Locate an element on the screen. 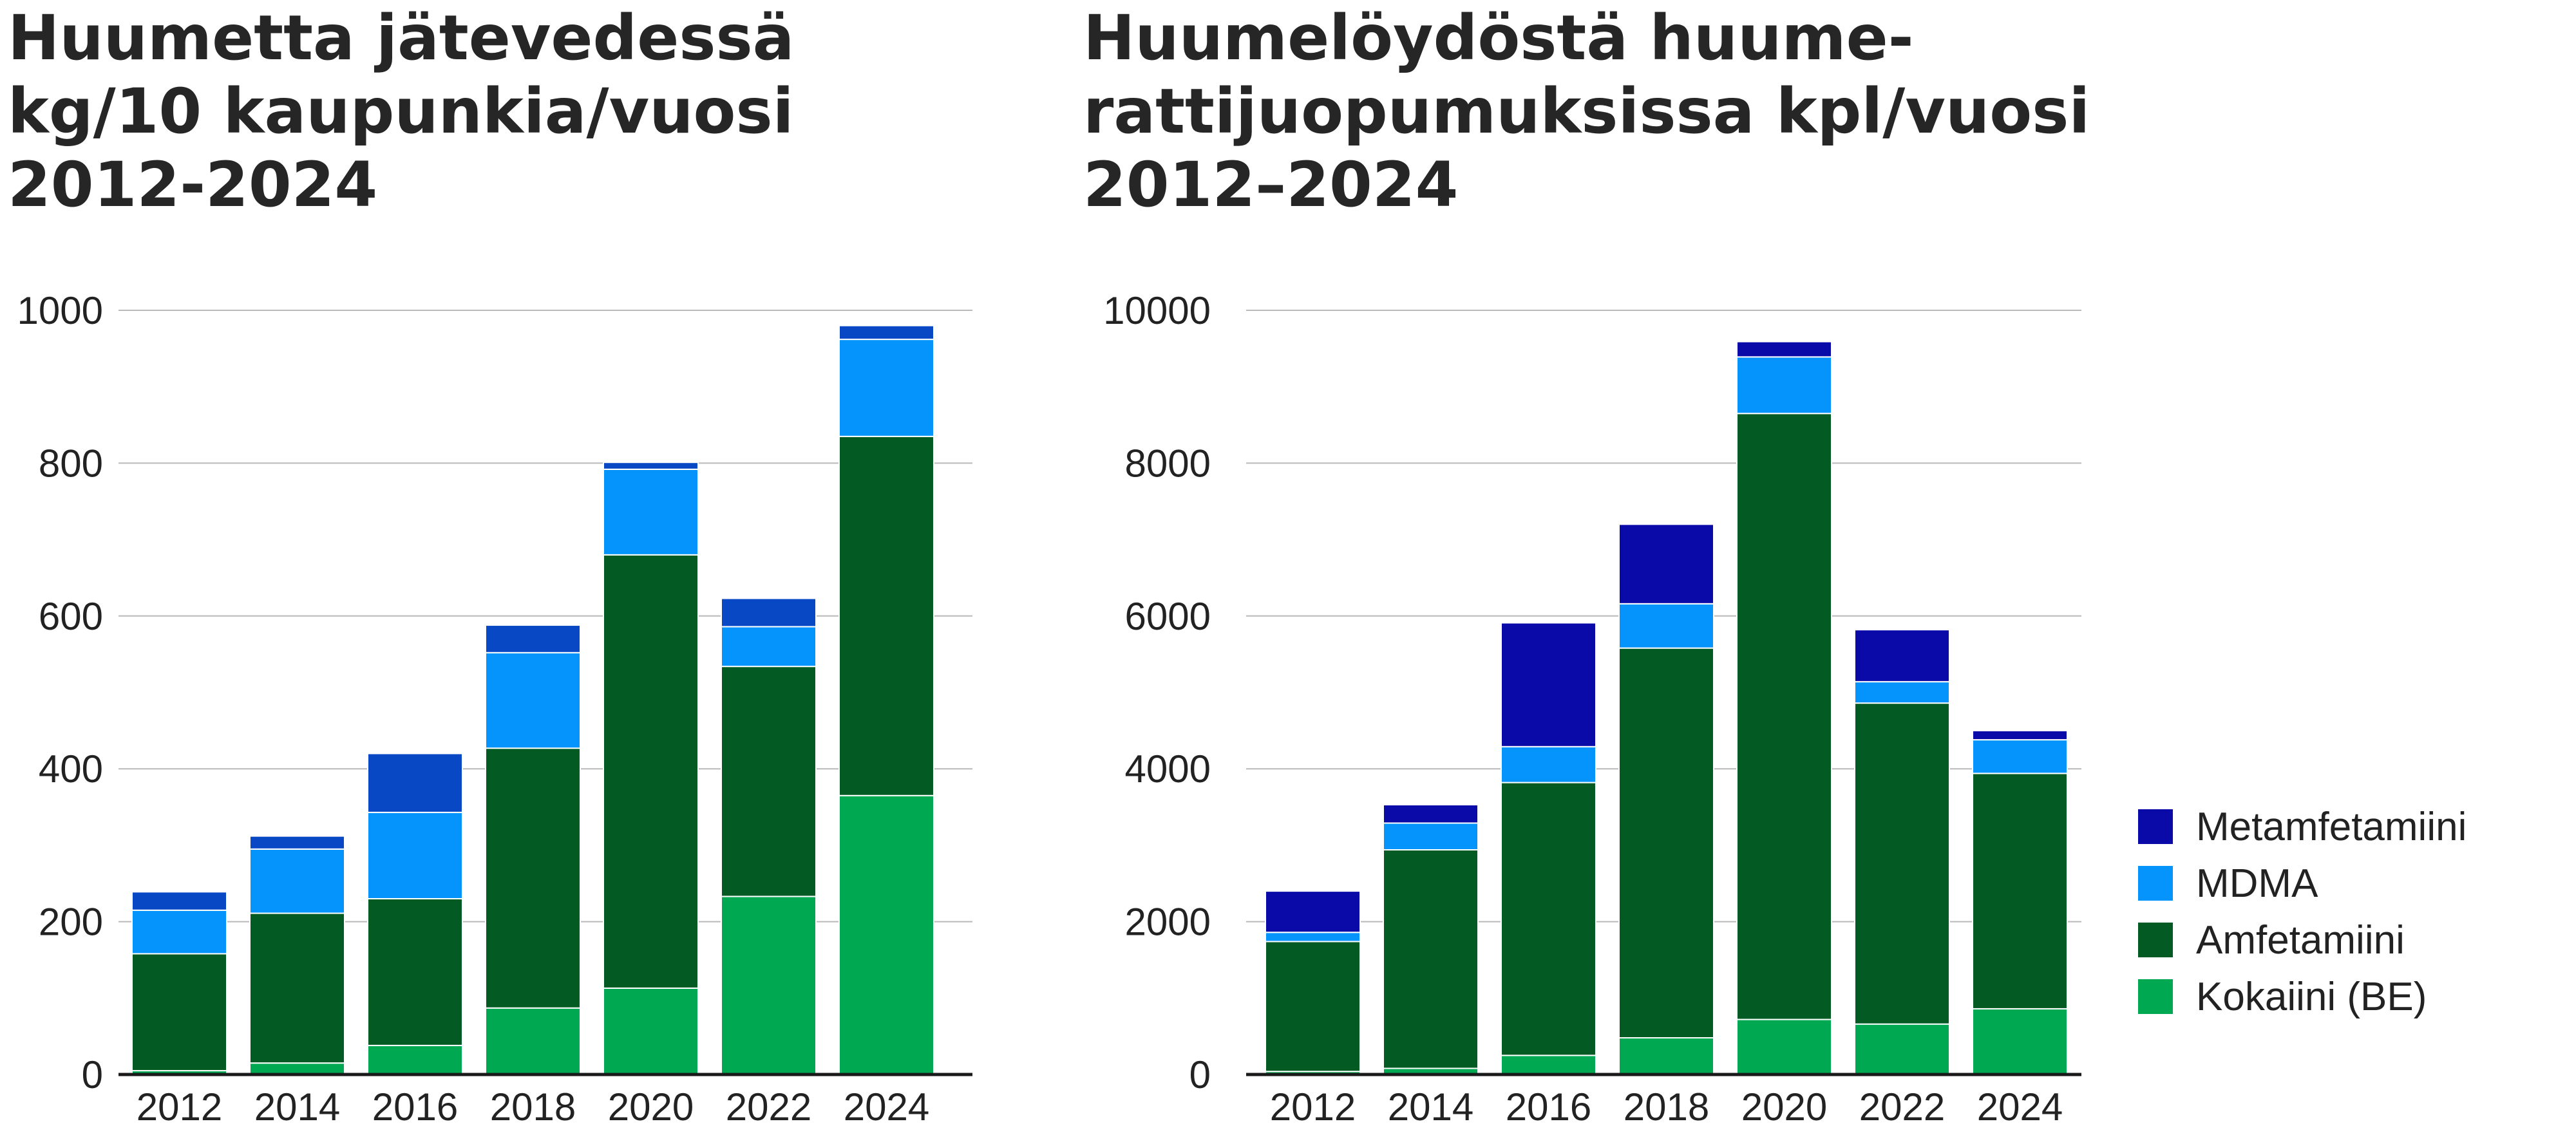 This screenshot has width=2576, height=1126. legend-item-mdma: MDMA is located at coordinates (2302, 883).